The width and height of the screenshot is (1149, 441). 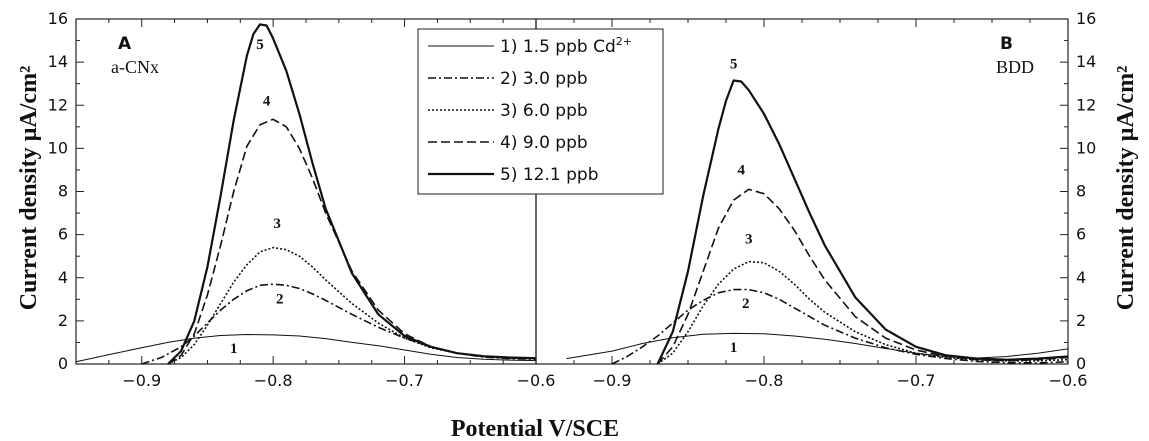 I want to click on legend-entry-5: 5) 12.1 ppb, so click(x=513, y=175).